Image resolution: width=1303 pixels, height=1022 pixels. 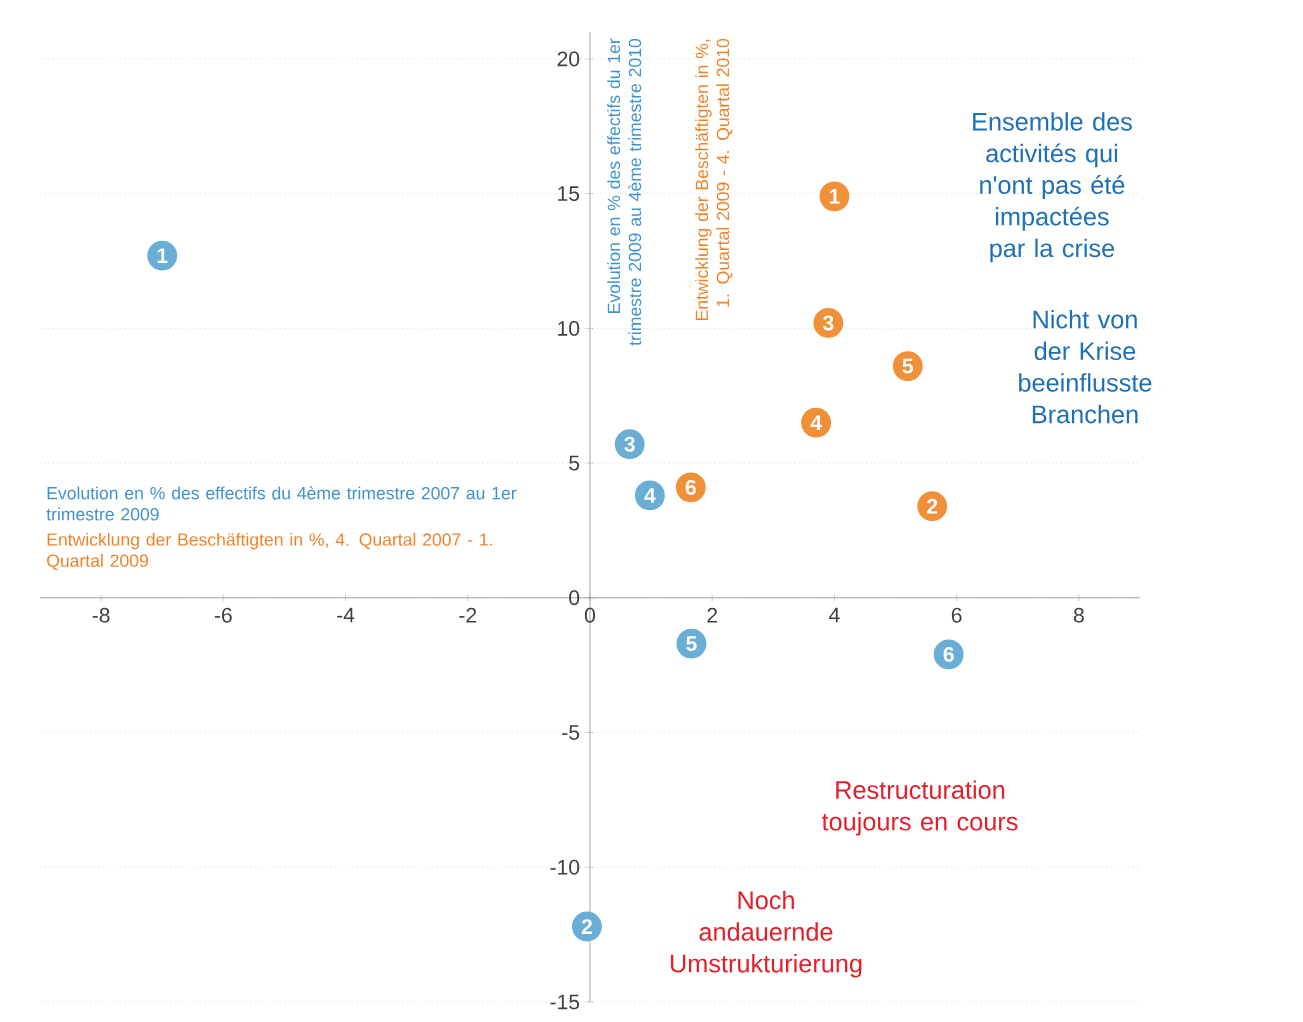 What do you see at coordinates (569, 328) in the screenshot?
I see `y-tick-label: 10` at bounding box center [569, 328].